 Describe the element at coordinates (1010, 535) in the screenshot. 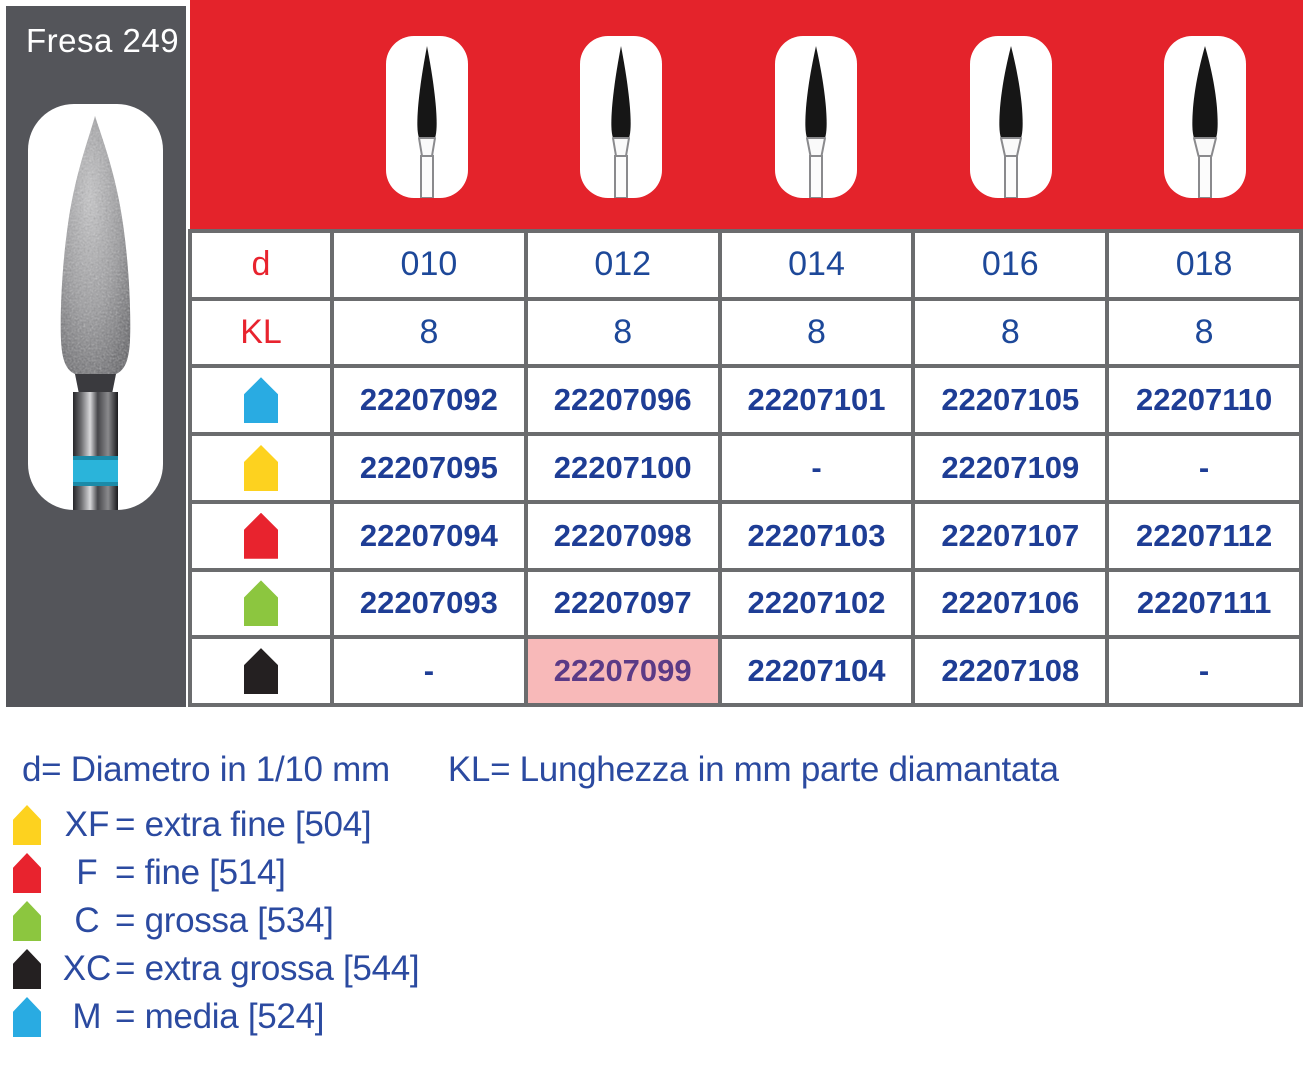

I see `code-cell: 22207107` at that location.